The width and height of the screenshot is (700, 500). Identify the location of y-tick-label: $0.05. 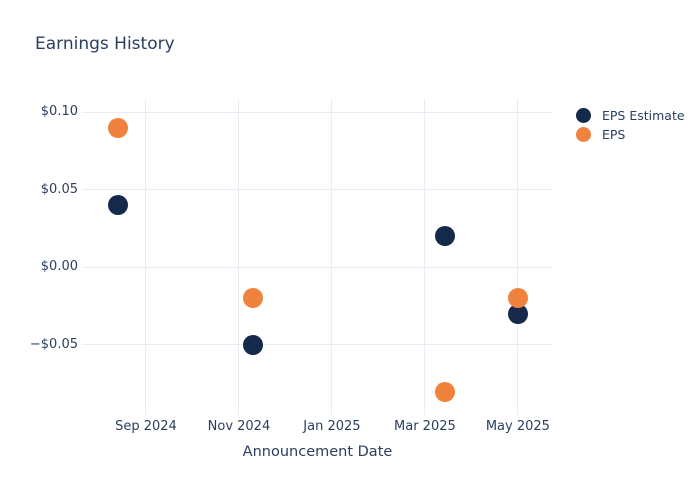
(59, 189).